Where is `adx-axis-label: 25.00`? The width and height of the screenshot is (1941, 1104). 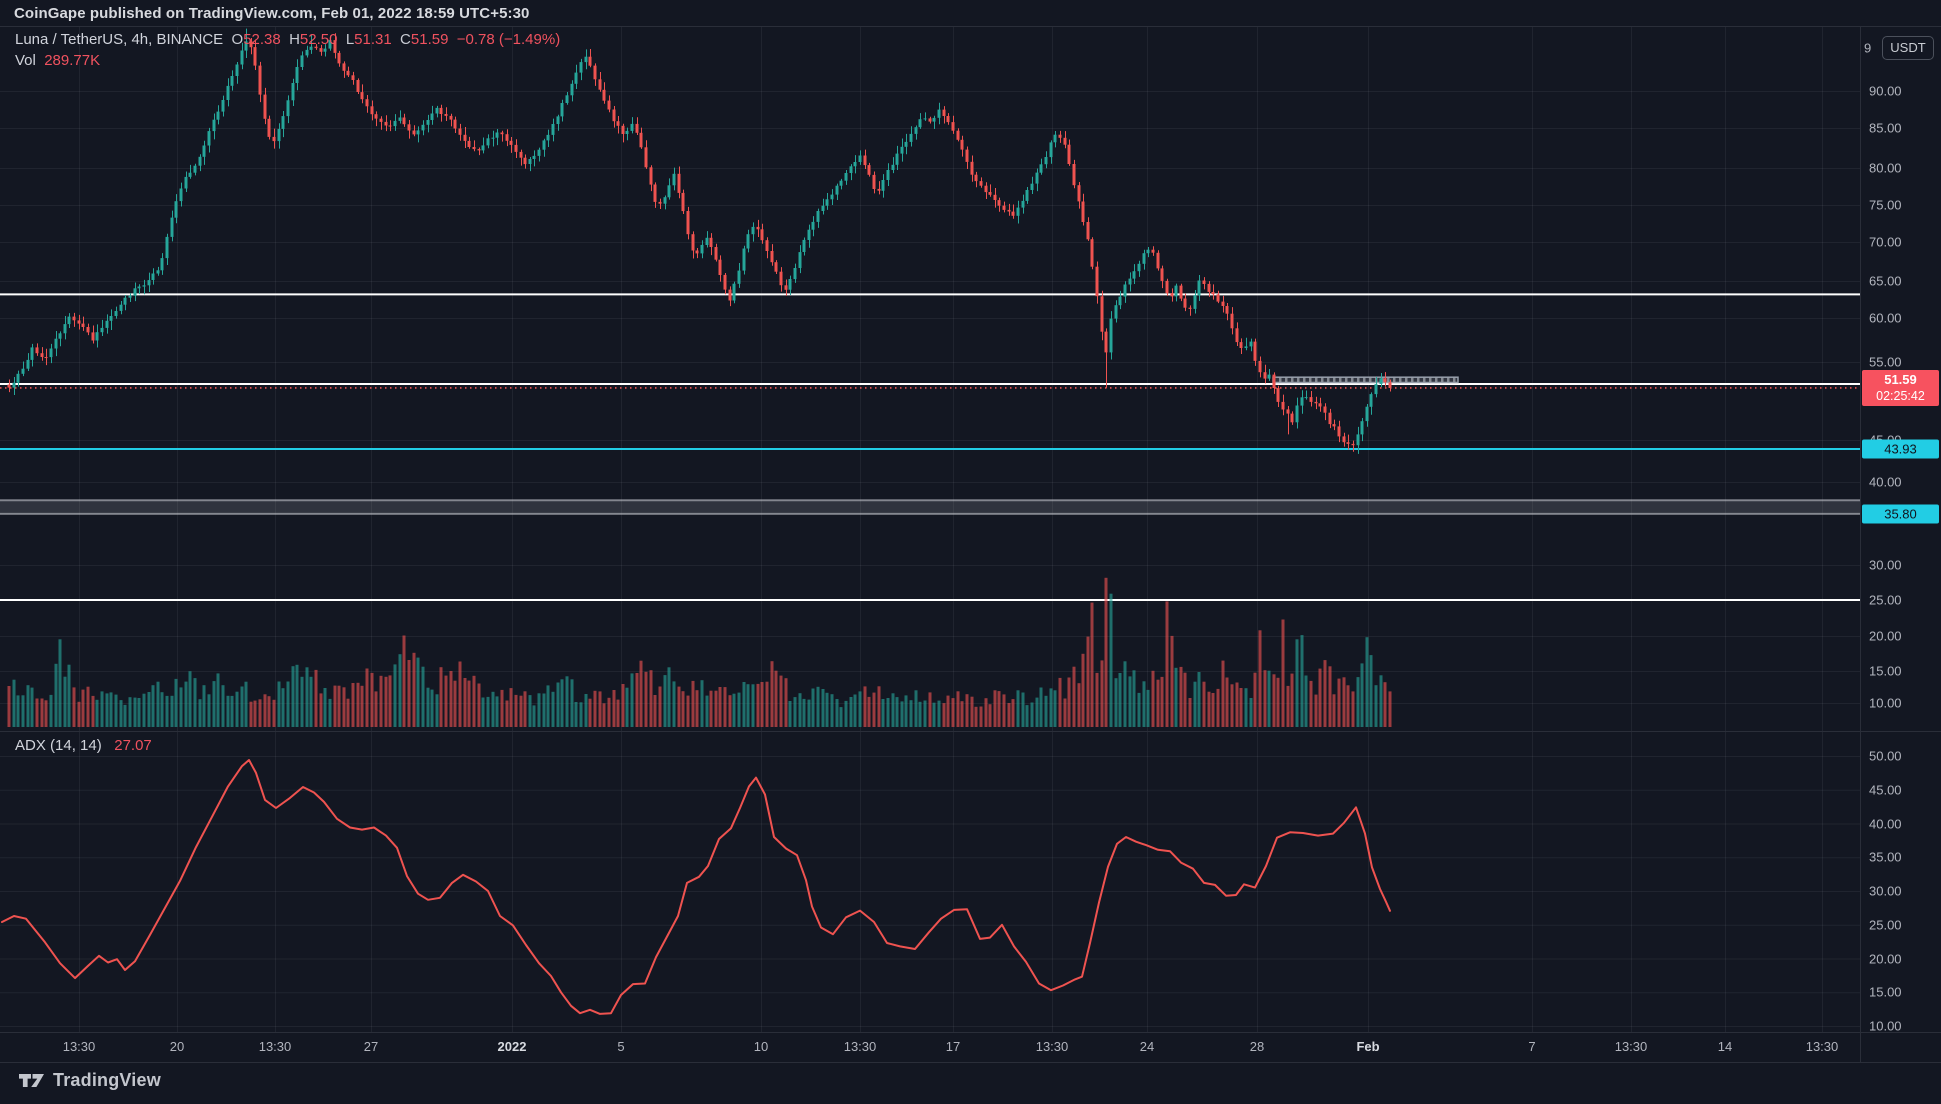
adx-axis-label: 25.00 is located at coordinates (1885, 925).